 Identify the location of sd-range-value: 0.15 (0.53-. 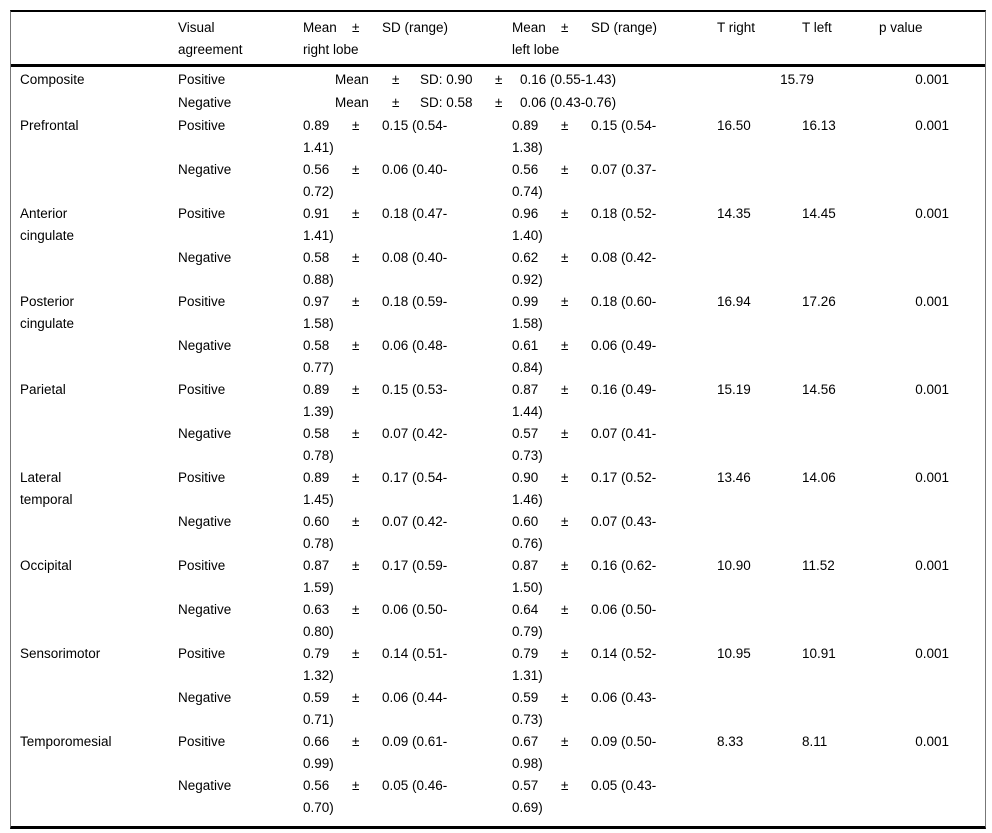
(415, 389).